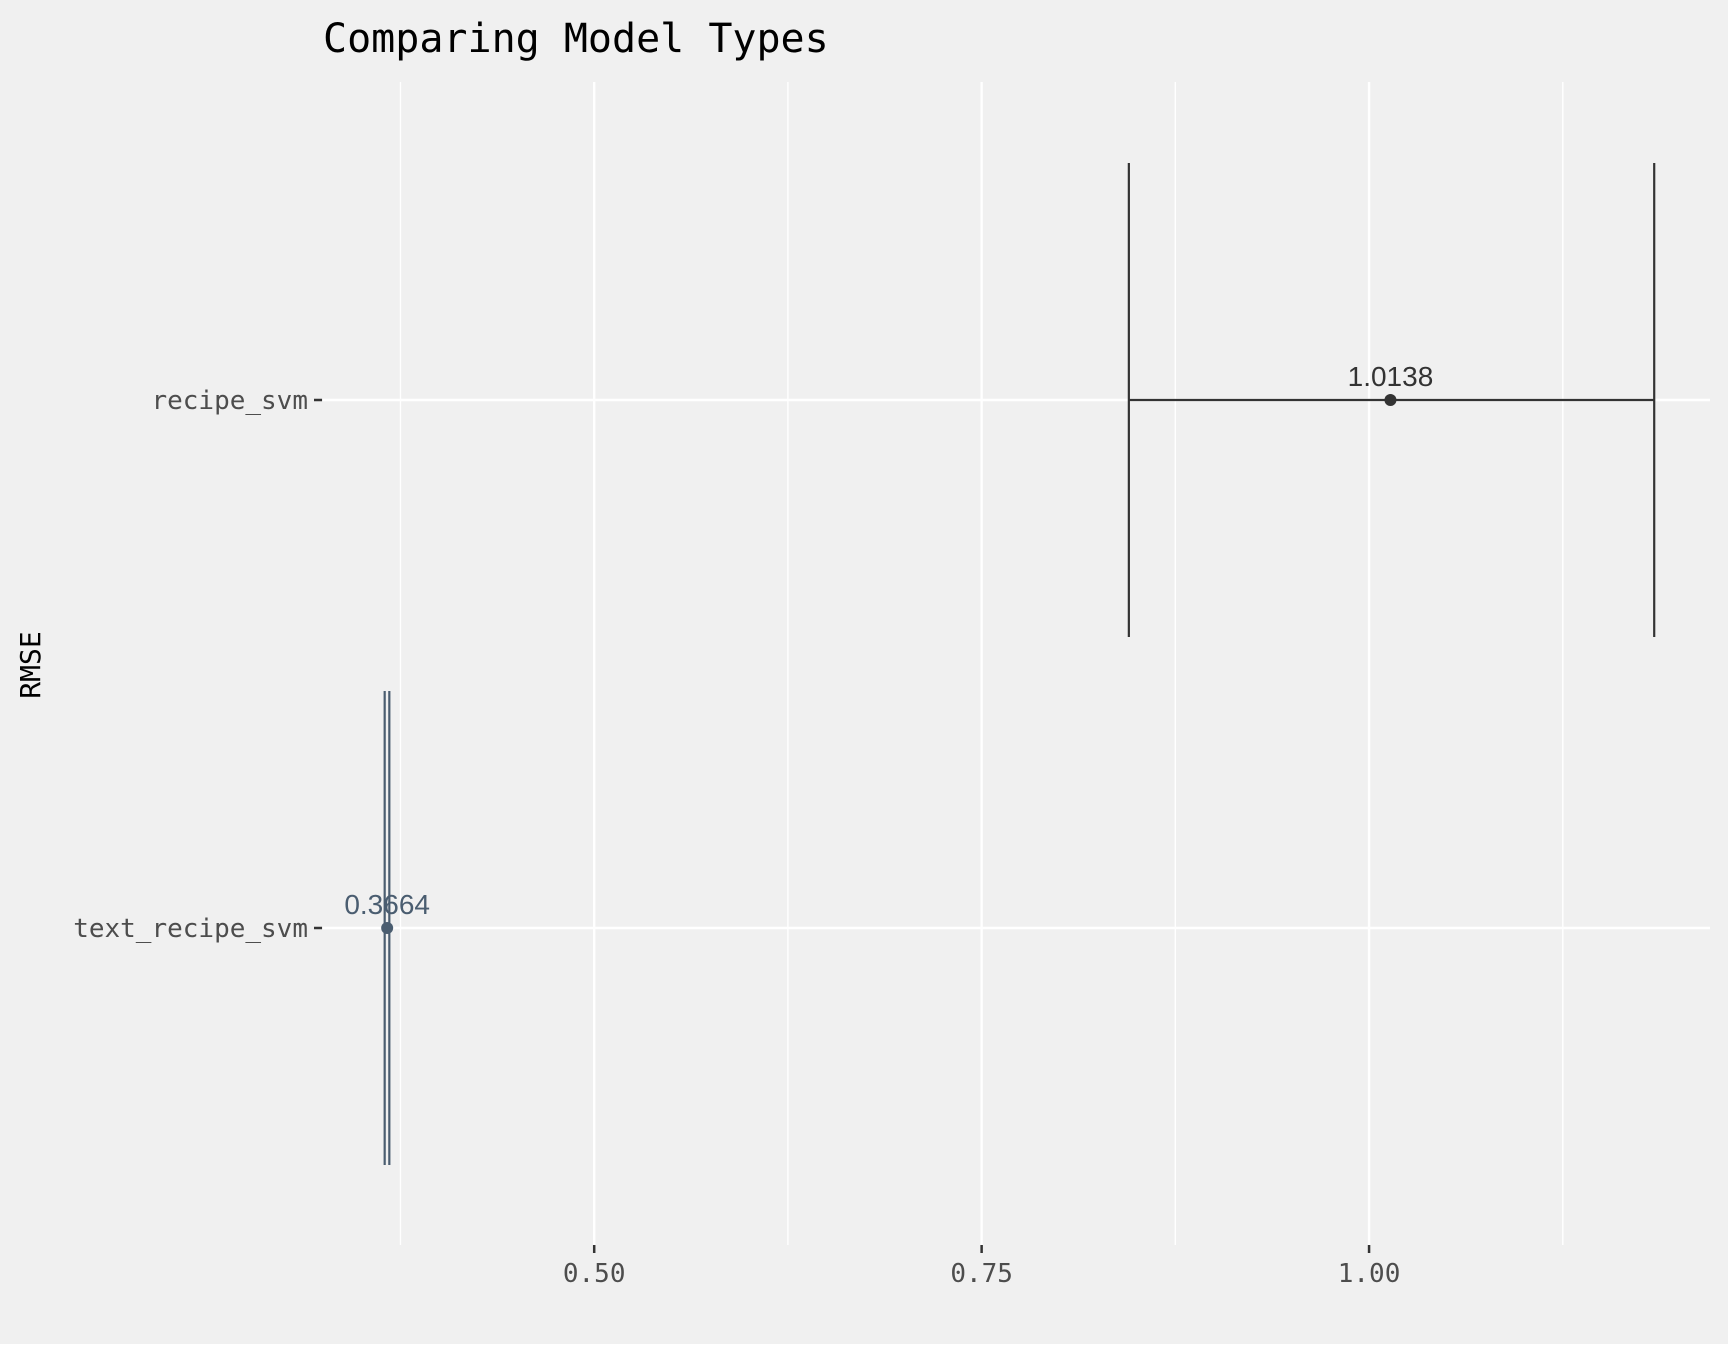 The width and height of the screenshot is (1728, 1349). Describe the element at coordinates (387, 928) in the screenshot. I see `point-text-recipe-svm` at that location.